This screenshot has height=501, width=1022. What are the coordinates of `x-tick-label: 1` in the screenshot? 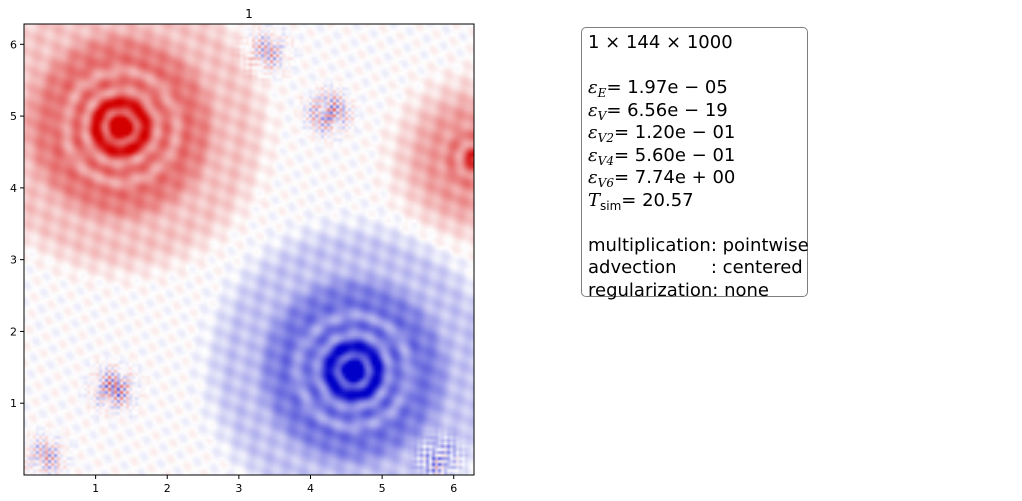 It's located at (95, 488).